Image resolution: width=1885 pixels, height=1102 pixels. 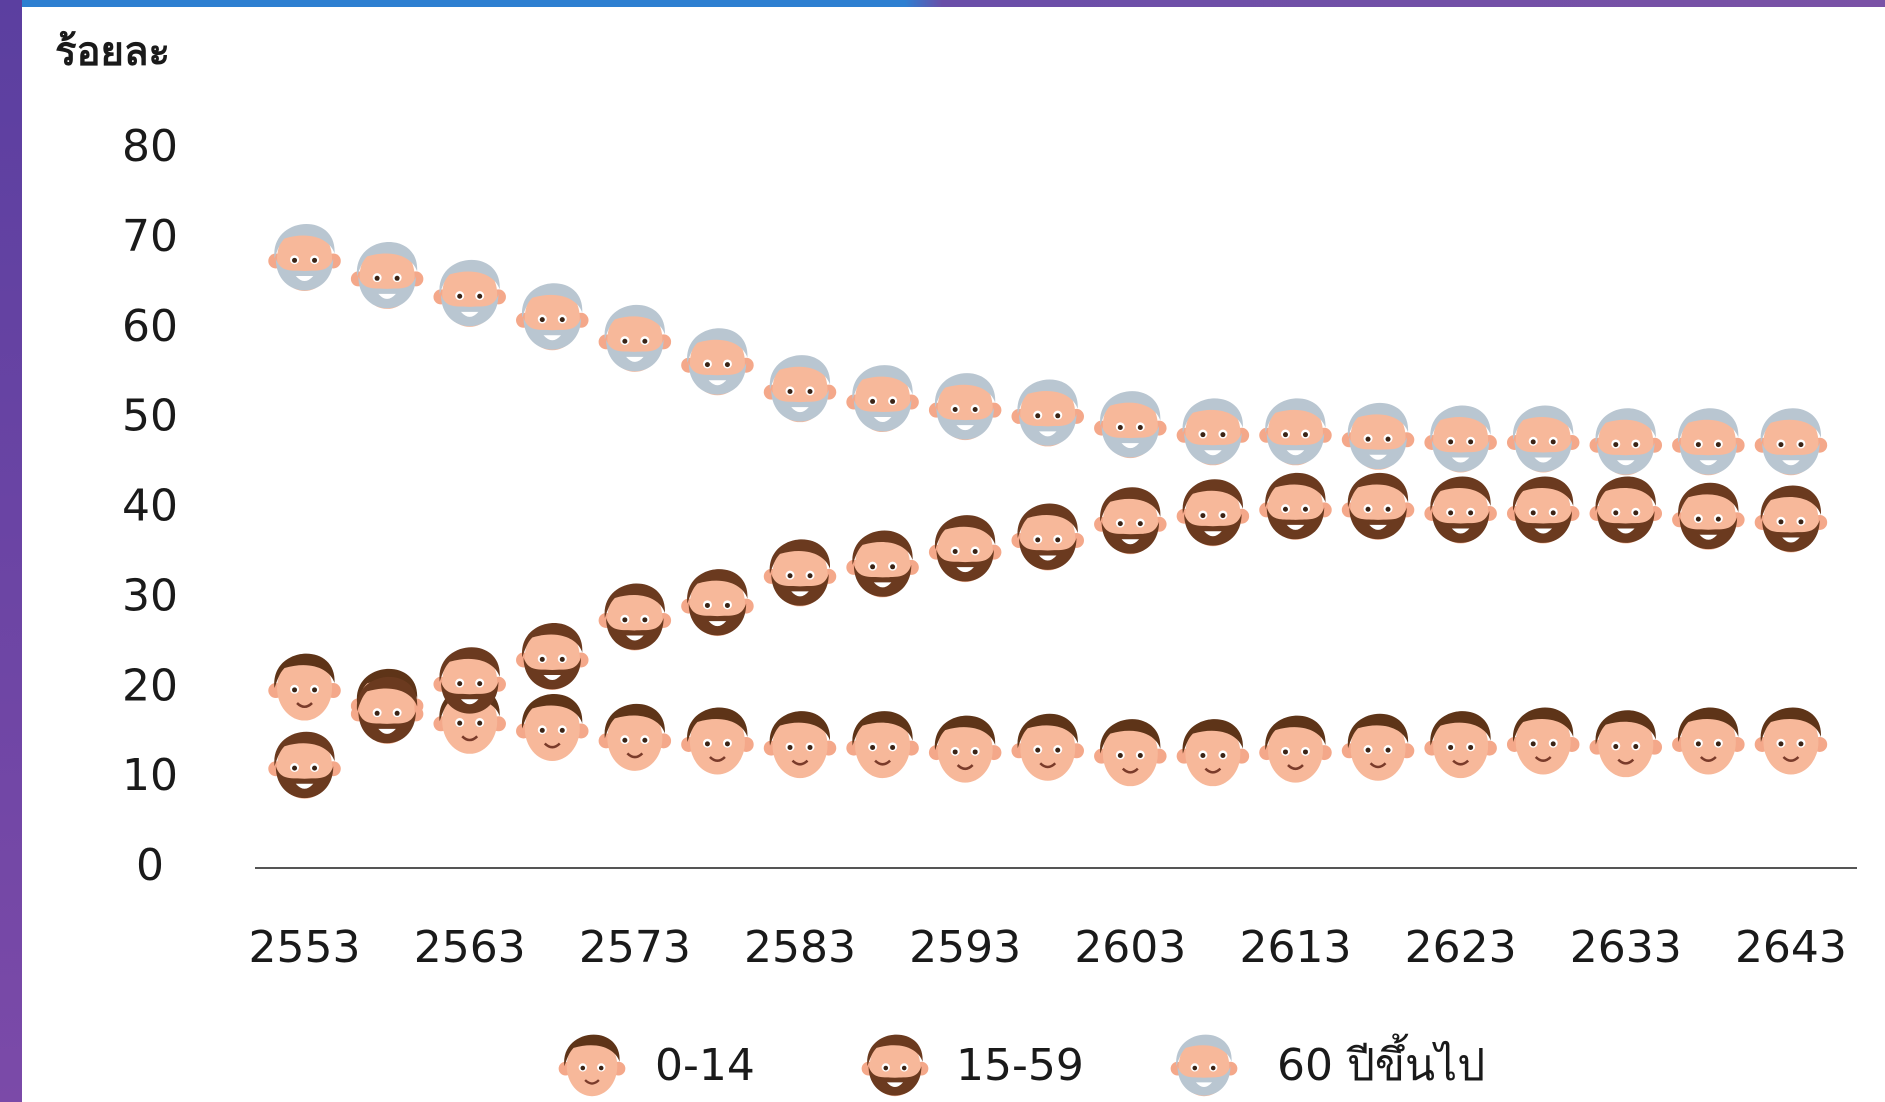 I want to click on x-tick-label: 2573, so click(x=635, y=947).